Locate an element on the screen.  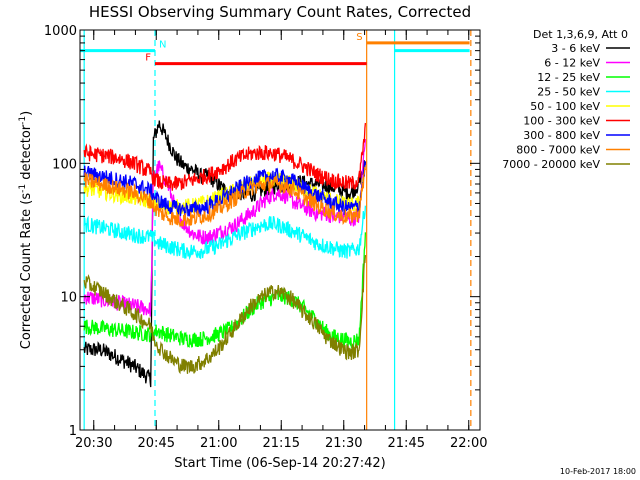
legend-label: 25 - 50 keV is located at coordinates (568, 92).